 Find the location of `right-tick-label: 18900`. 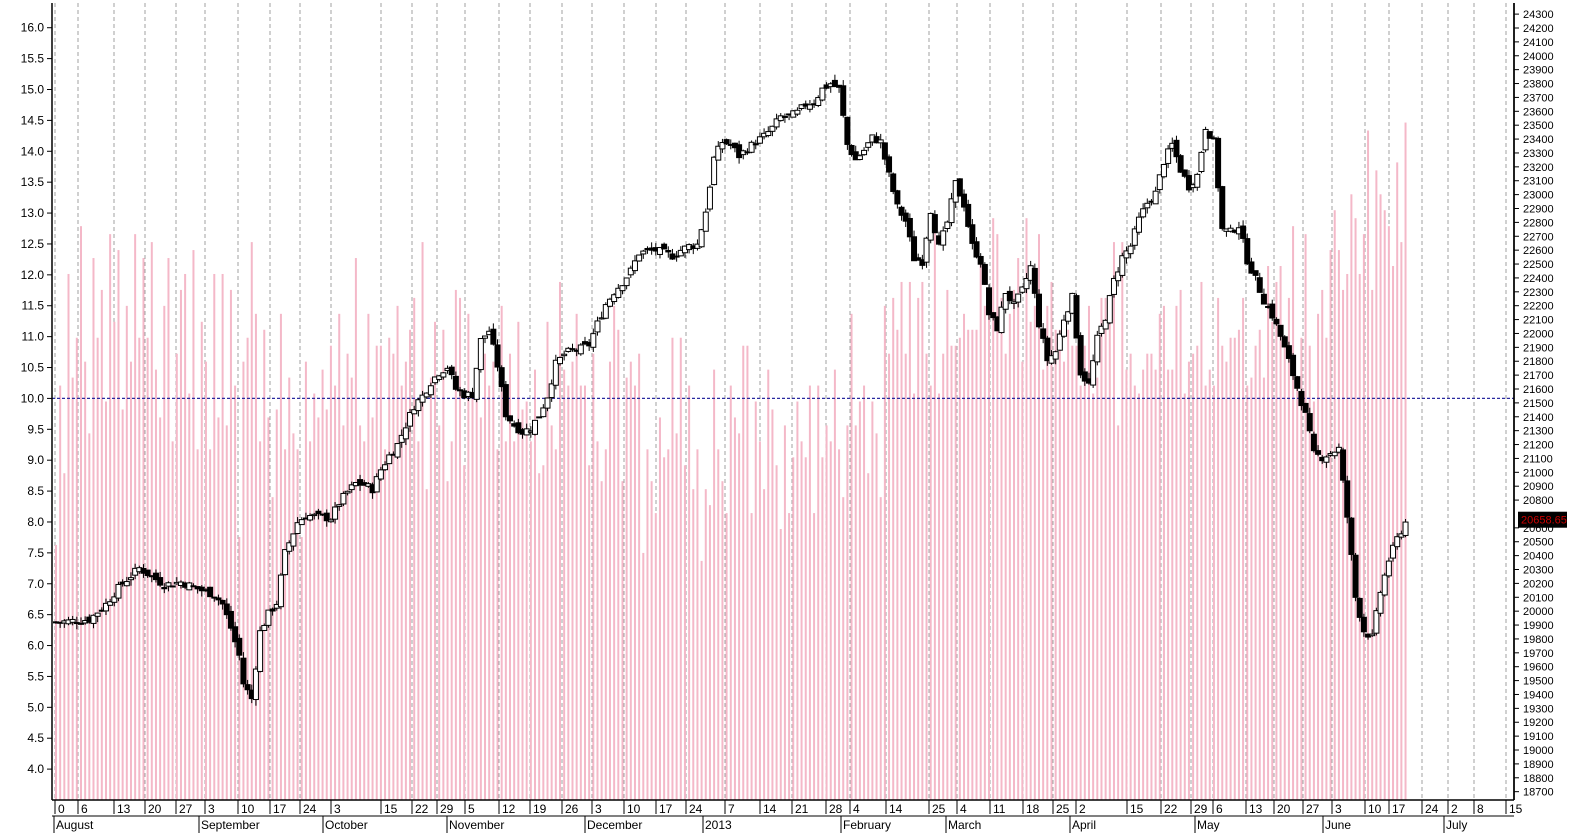

right-tick-label: 18900 is located at coordinates (1538, 765).